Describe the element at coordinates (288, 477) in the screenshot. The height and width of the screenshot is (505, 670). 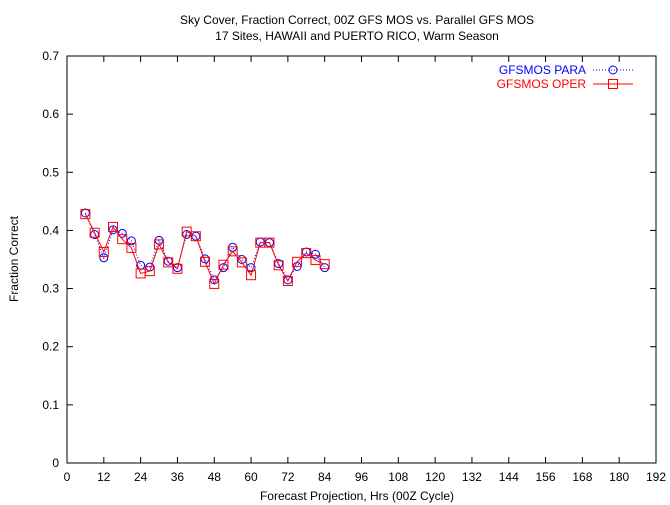
I see `x-tick-label: 72` at that location.